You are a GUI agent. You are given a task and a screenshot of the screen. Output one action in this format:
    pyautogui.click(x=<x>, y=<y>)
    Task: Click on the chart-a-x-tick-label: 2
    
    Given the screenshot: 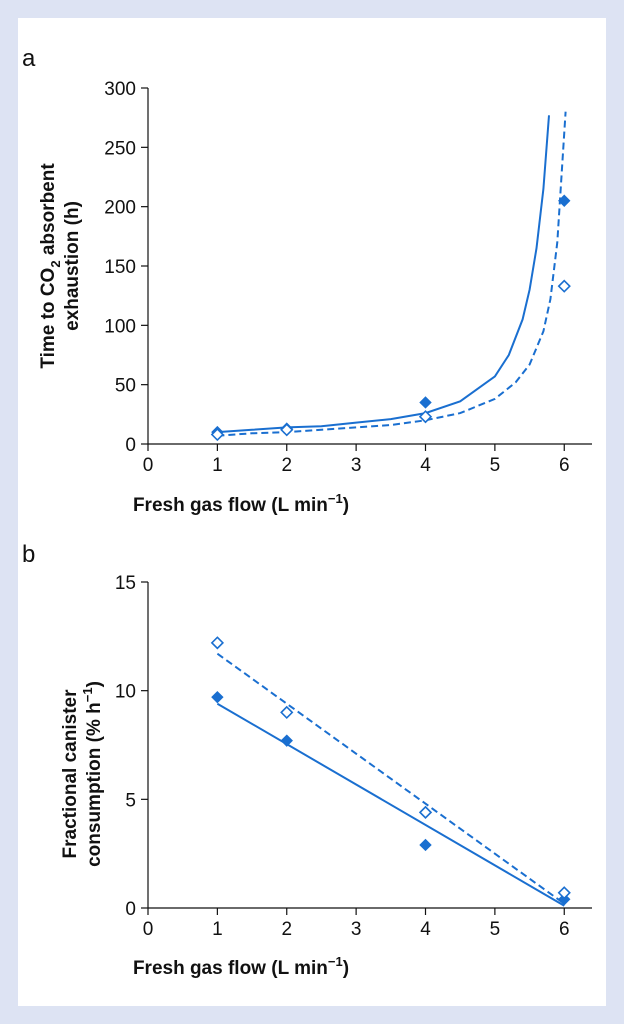 What is the action you would take?
    pyautogui.click(x=286, y=465)
    